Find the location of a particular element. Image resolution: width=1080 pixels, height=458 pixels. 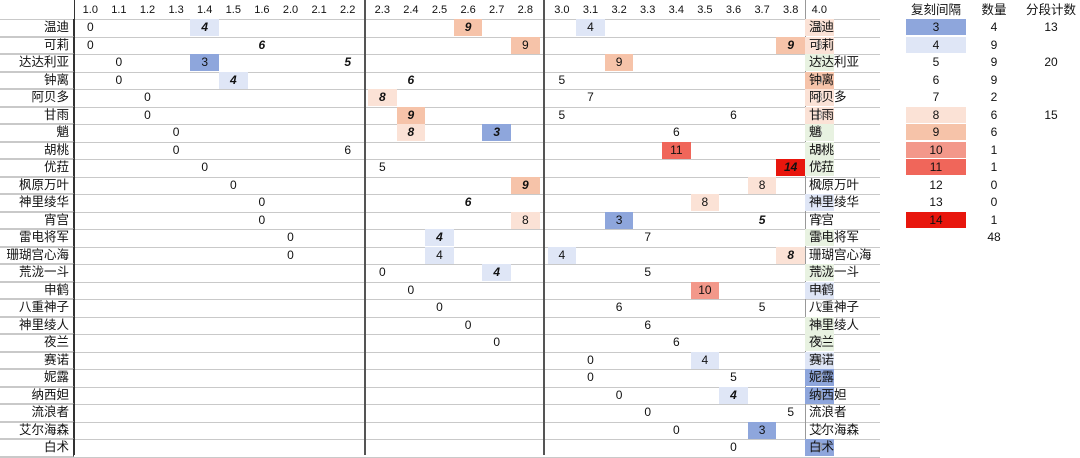

character-name-right: 甘雨 is located at coordinates (822, 114).